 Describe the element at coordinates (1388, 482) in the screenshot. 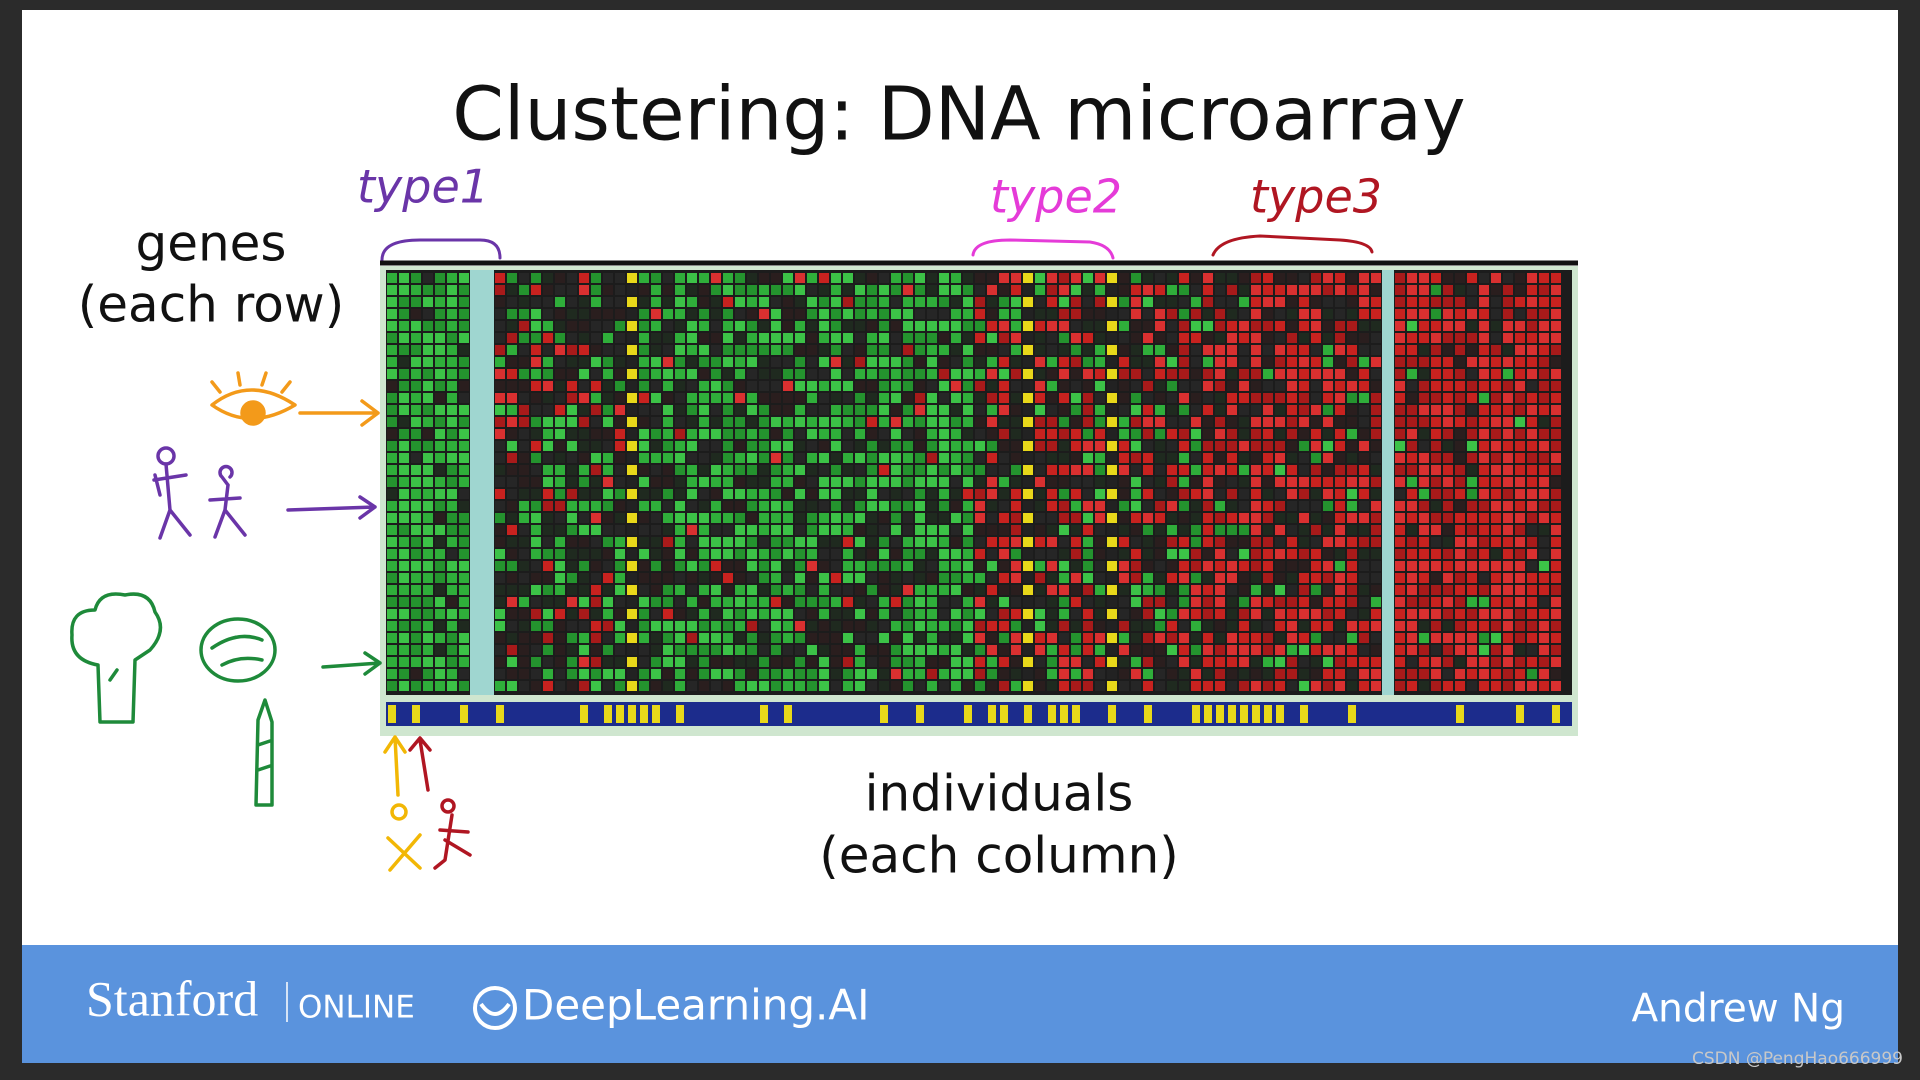

I see `heatmap-separator` at that location.